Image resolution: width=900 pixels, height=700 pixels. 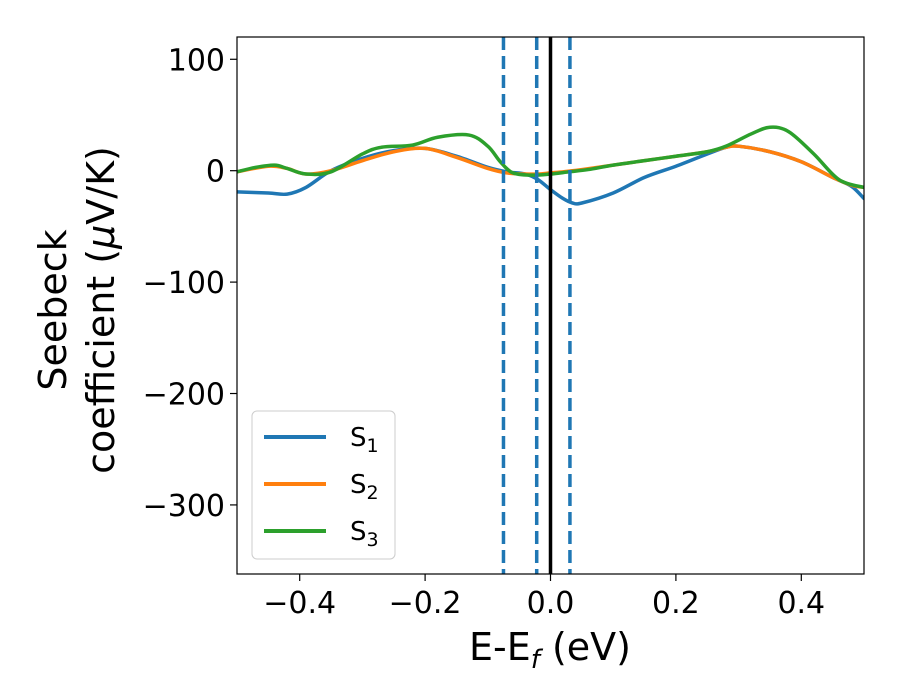 I want to click on series-line-s3, so click(x=550, y=157).